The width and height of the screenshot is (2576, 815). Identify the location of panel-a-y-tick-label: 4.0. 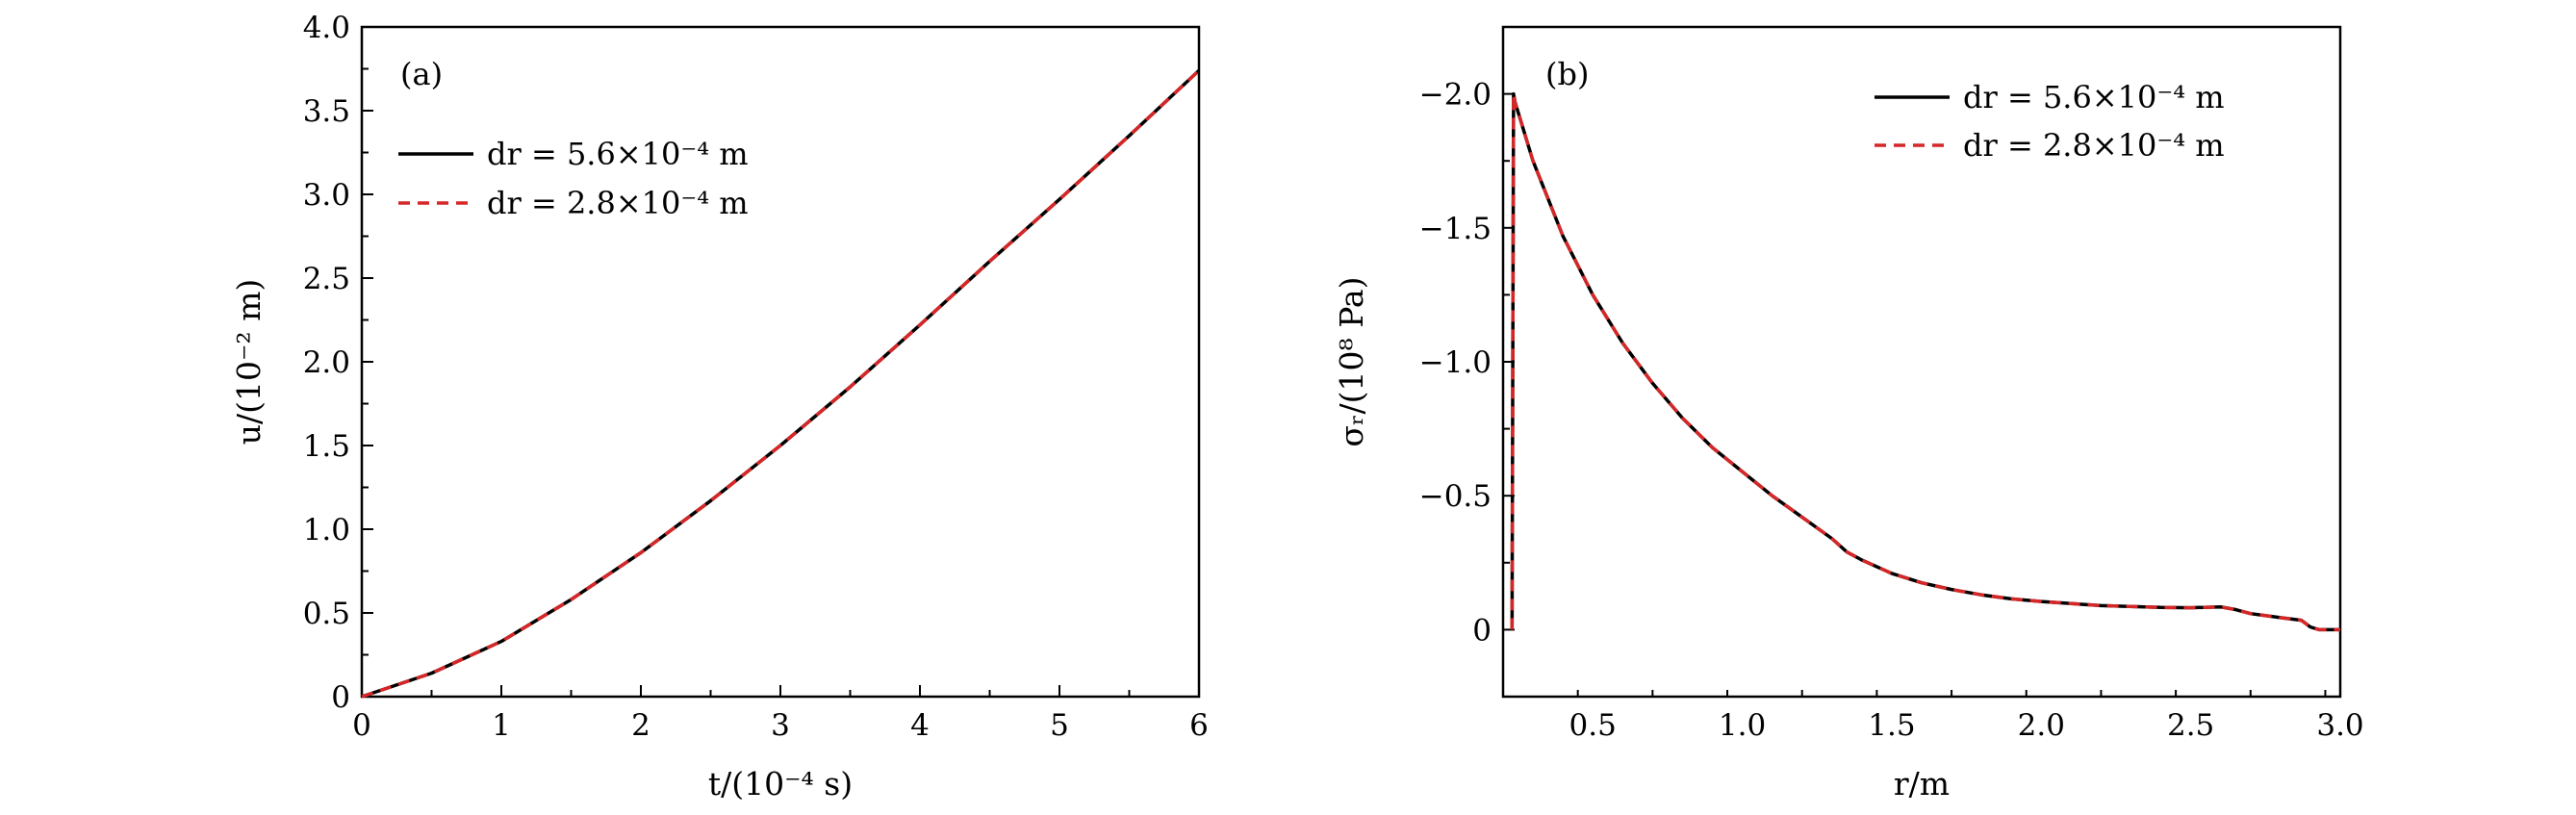
(326, 28).